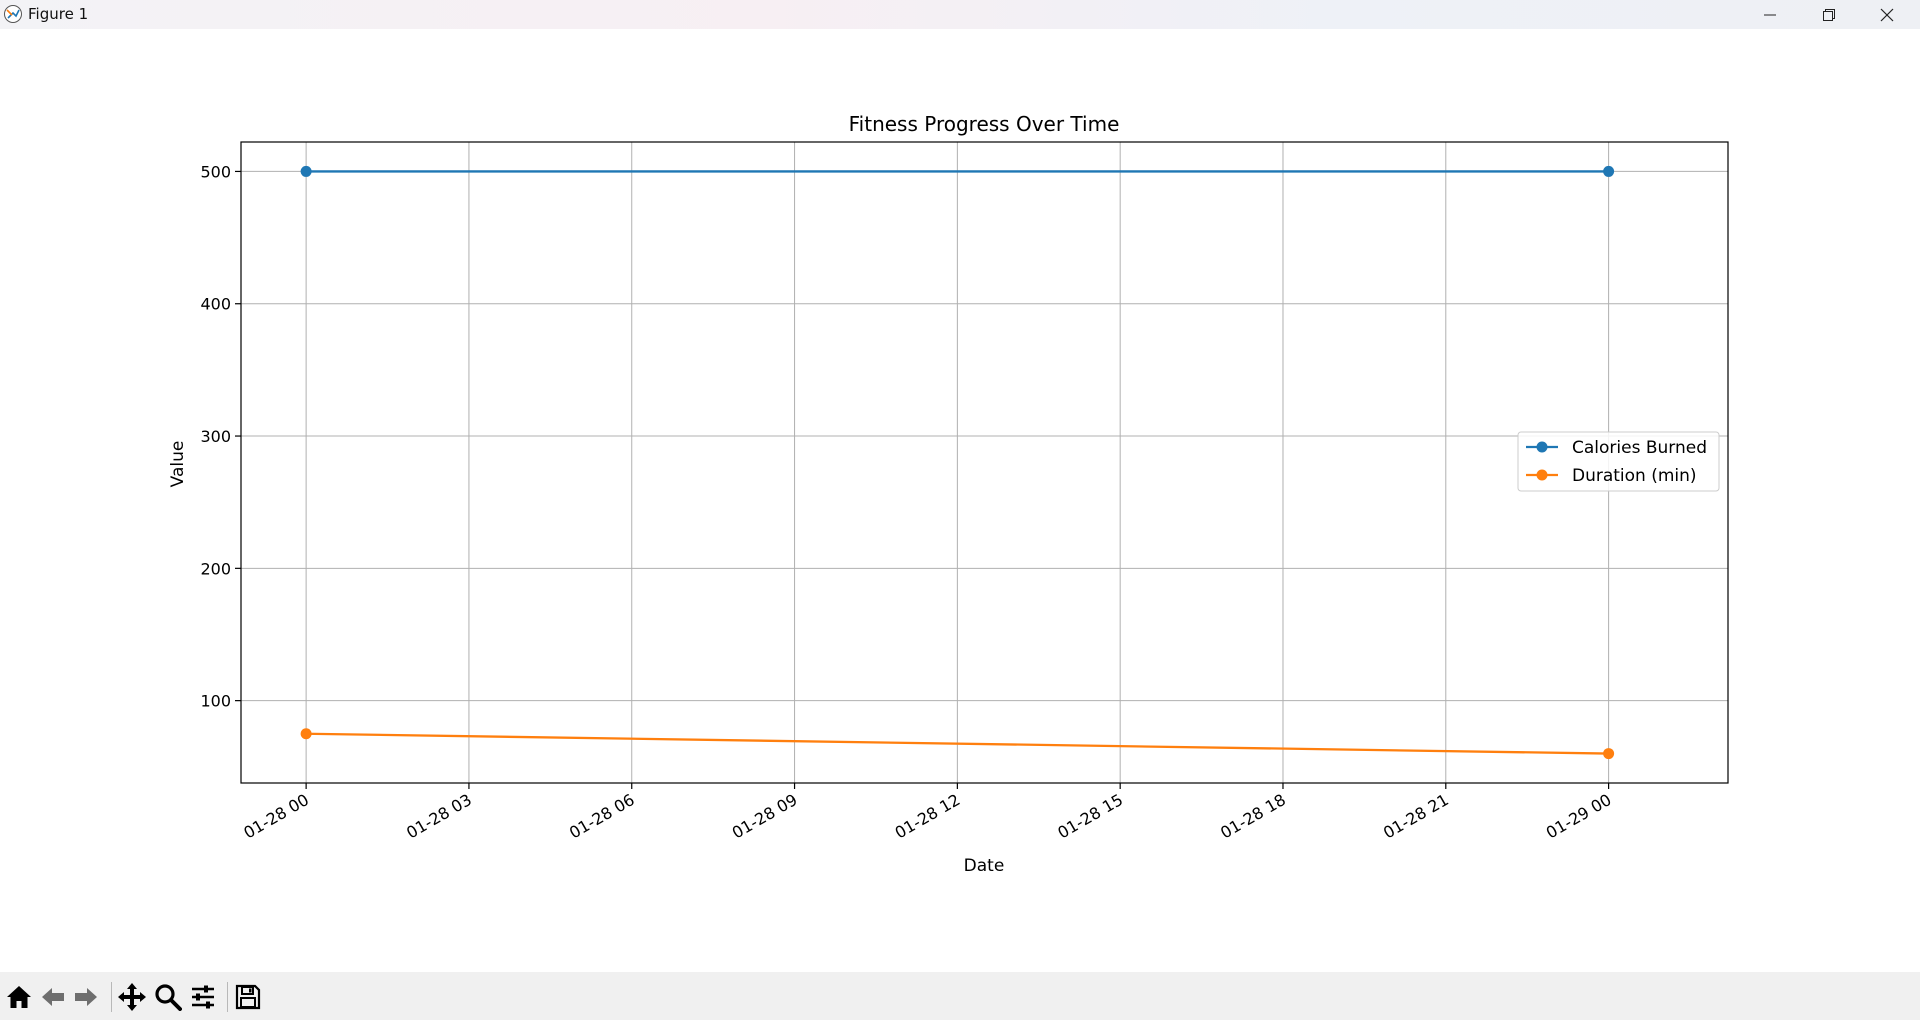 Image resolution: width=1920 pixels, height=1020 pixels. What do you see at coordinates (1639, 448) in the screenshot?
I see `legend-label-calories: Calories Burned` at bounding box center [1639, 448].